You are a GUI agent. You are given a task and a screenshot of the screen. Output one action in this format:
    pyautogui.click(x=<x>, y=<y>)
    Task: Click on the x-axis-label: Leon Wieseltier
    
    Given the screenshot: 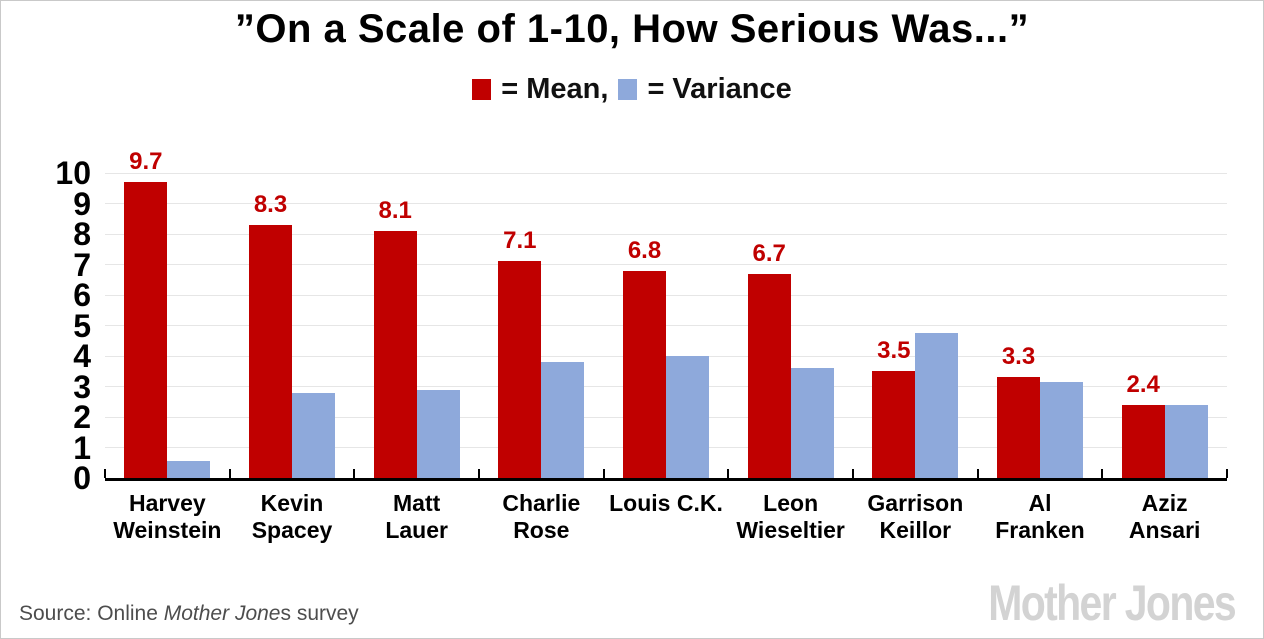 What is the action you would take?
    pyautogui.click(x=790, y=516)
    